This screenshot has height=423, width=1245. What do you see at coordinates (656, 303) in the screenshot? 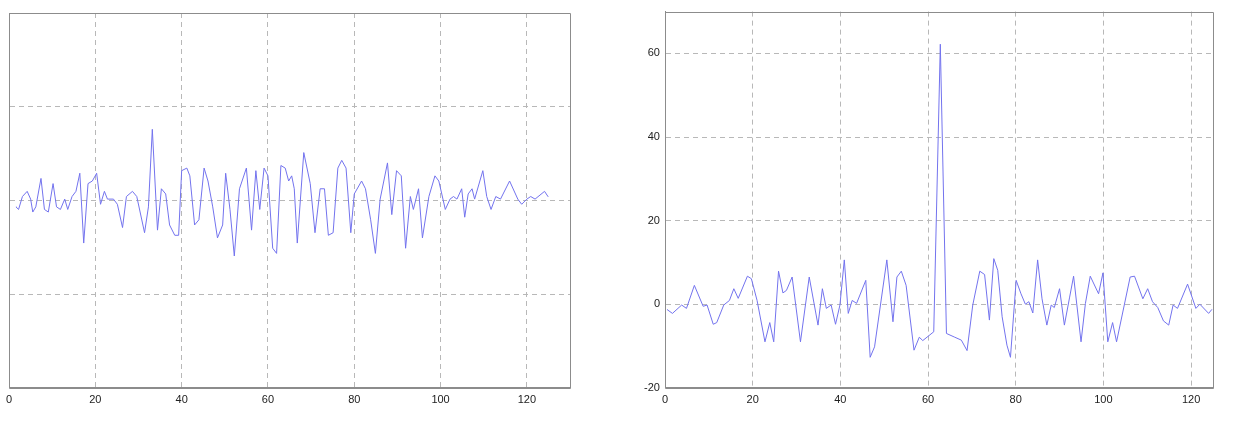
I see `y-tick-label: 0` at bounding box center [656, 303].